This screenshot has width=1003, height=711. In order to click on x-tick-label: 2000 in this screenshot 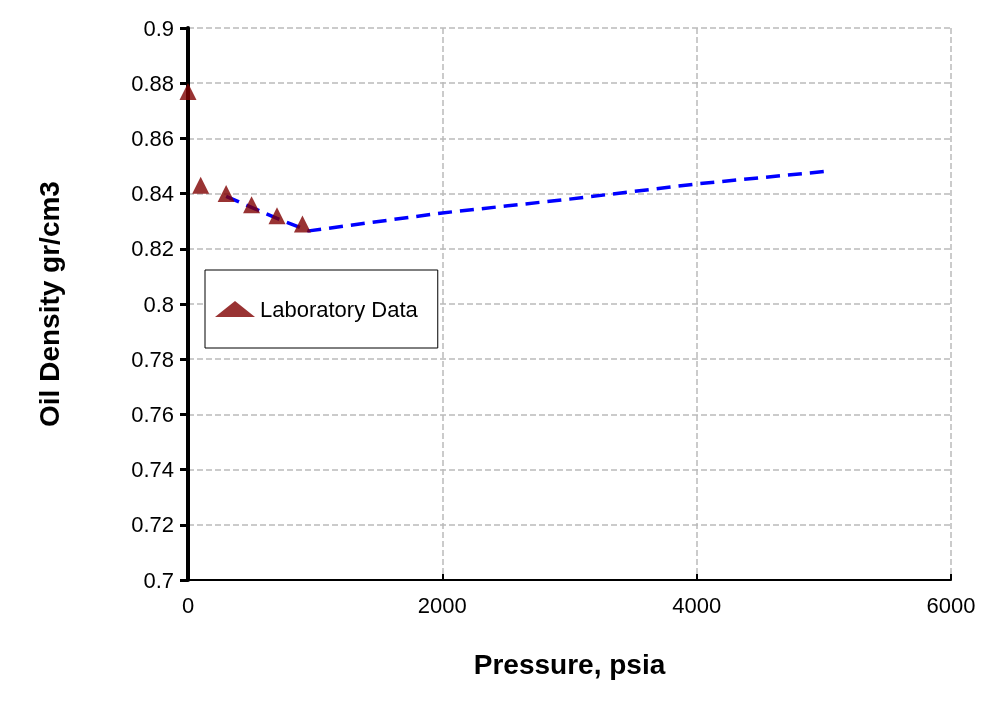, I will do `click(442, 605)`.